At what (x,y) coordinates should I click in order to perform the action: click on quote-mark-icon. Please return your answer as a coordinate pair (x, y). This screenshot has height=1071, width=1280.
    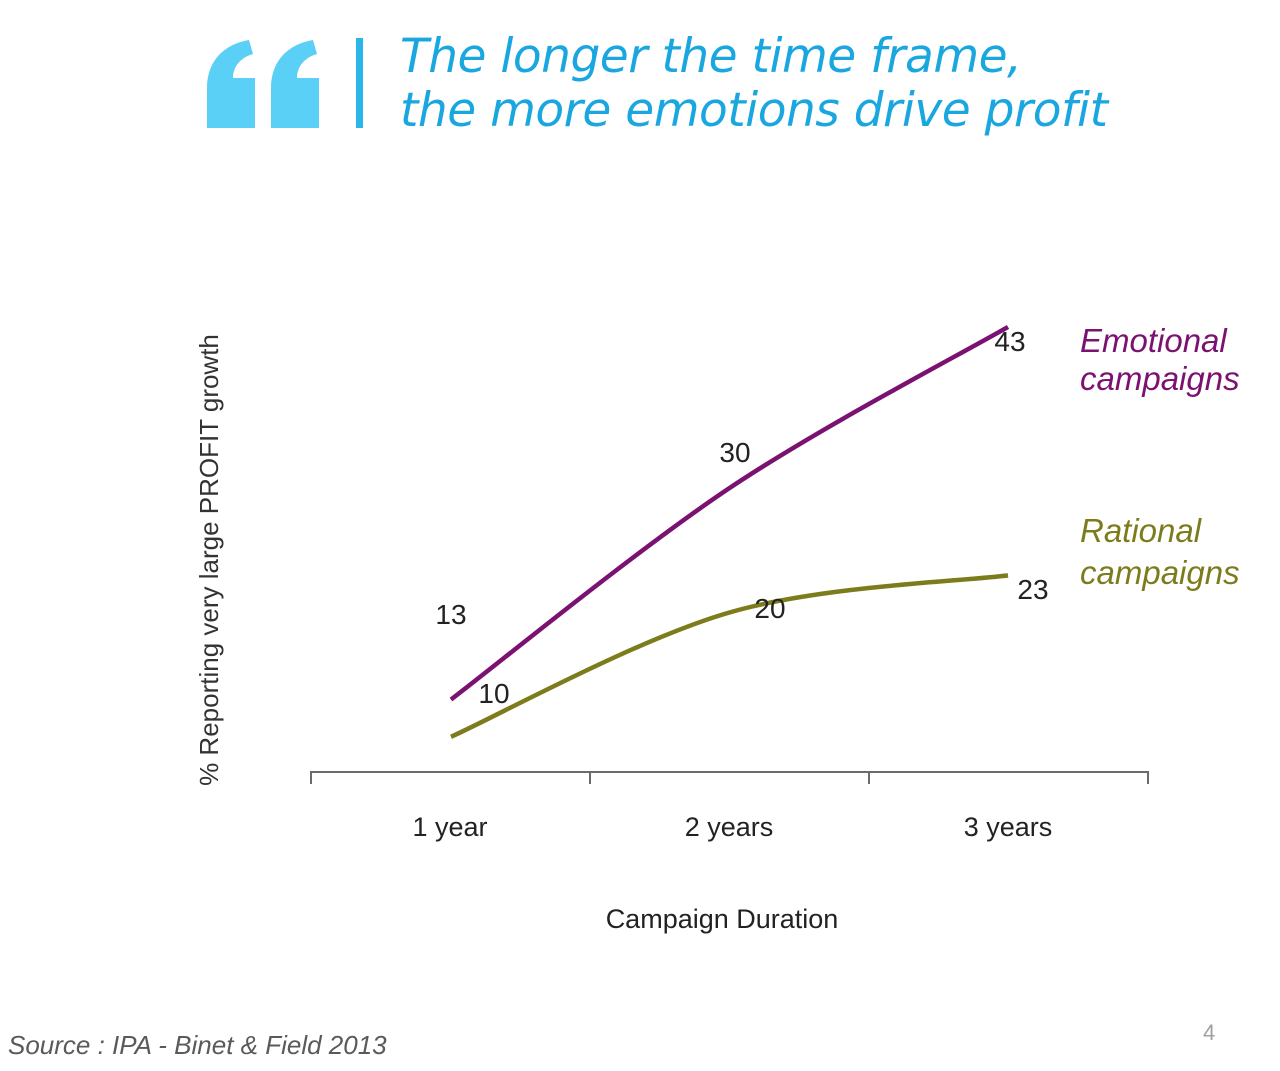
    Looking at the image, I should click on (263, 84).